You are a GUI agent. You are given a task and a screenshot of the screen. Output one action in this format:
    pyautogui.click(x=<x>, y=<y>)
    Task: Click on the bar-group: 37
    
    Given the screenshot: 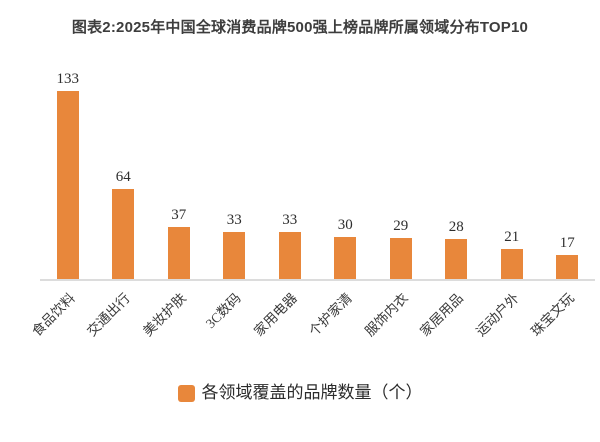 What is the action you would take?
    pyautogui.click(x=179, y=169)
    